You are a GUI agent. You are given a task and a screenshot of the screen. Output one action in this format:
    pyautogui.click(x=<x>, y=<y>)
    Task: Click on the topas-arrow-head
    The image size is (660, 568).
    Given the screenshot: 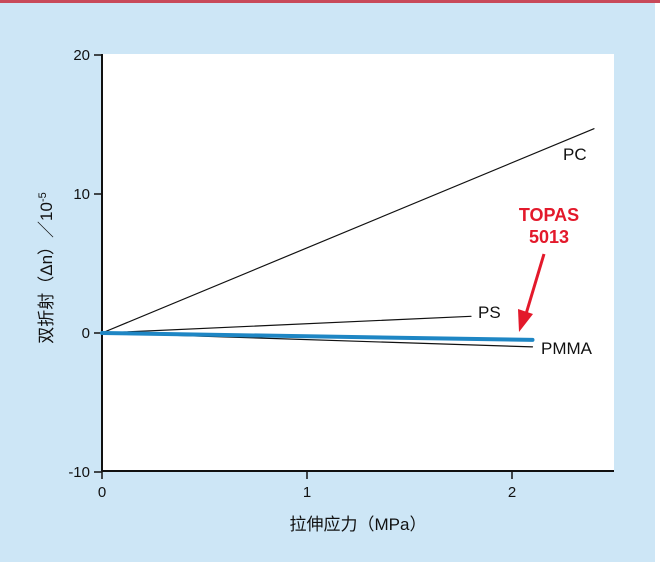 What is the action you would take?
    pyautogui.click(x=525, y=320)
    